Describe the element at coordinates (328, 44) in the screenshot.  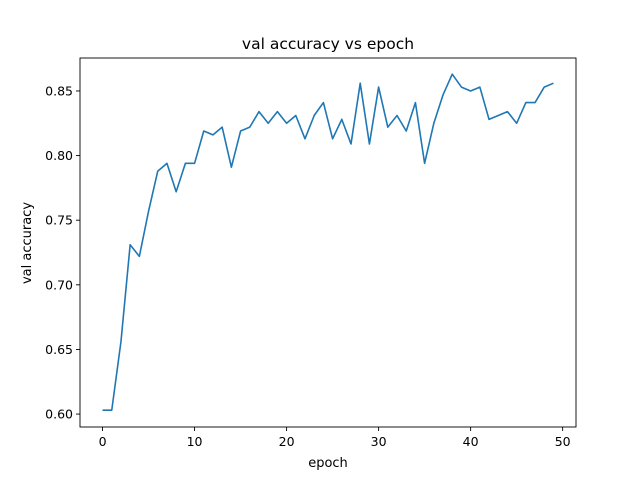
I see `chart-title: val accuracy vs epoch` at that location.